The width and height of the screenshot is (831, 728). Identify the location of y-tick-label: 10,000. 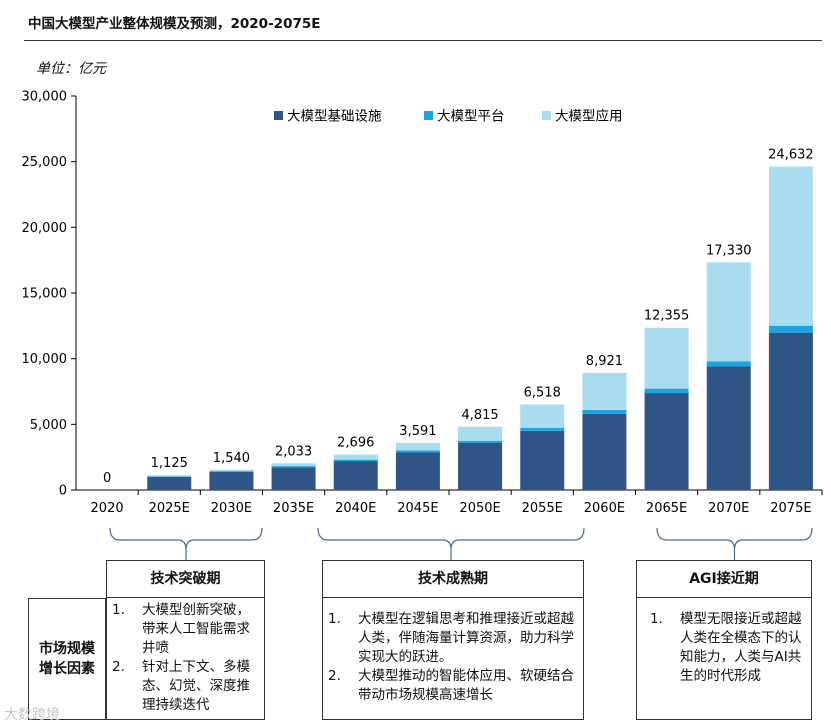
(45, 359).